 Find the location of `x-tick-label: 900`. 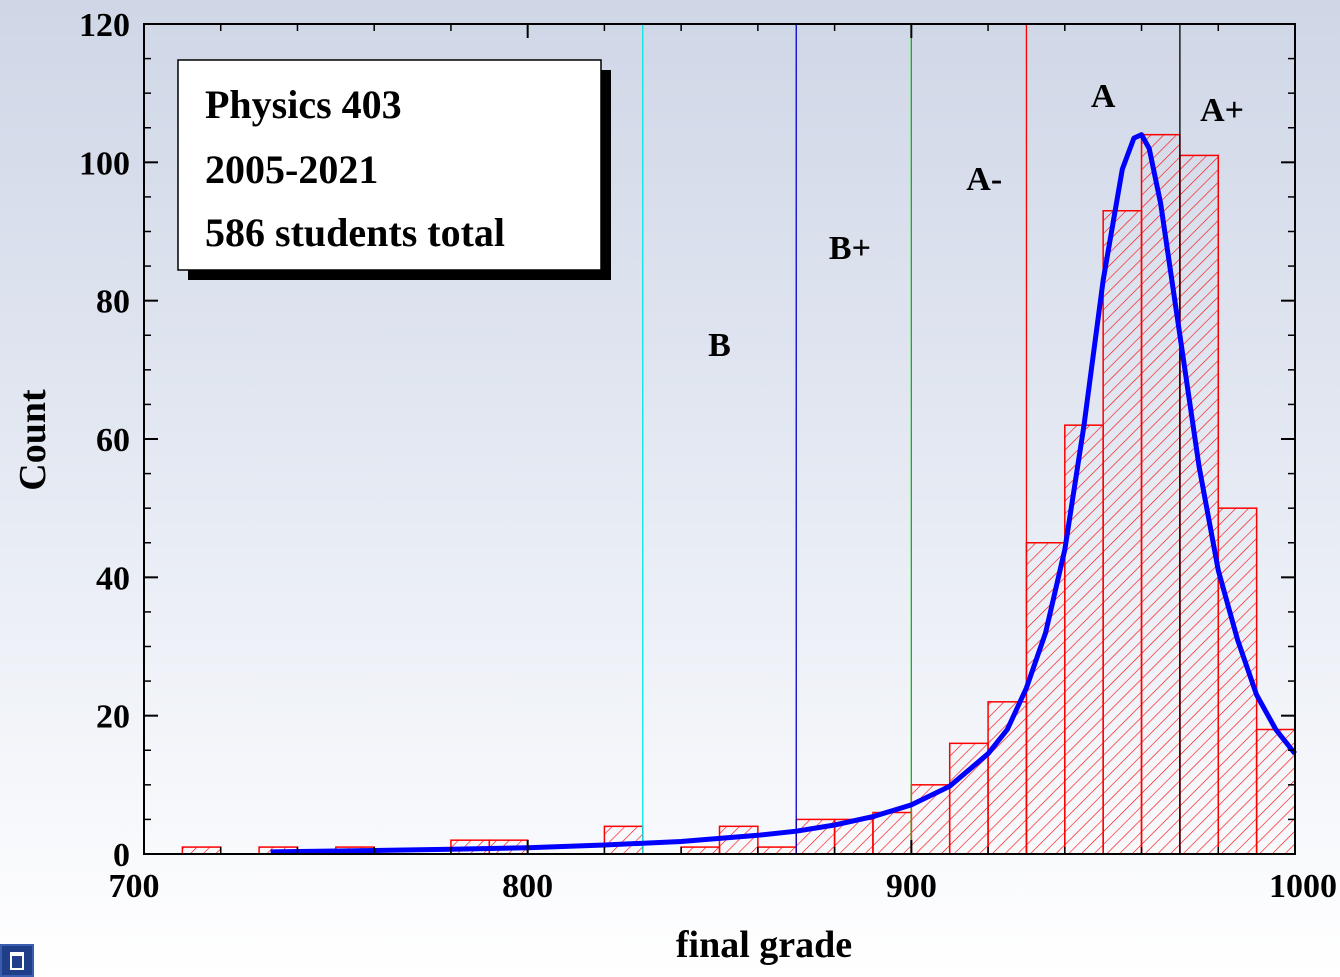

x-tick-label: 900 is located at coordinates (911, 886).